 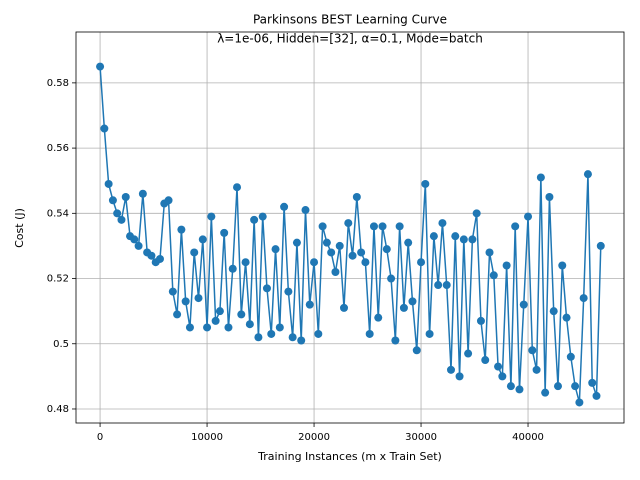 What do you see at coordinates (350, 20) in the screenshot?
I see `chart-title: Parkinsons BEST Learning Curve` at bounding box center [350, 20].